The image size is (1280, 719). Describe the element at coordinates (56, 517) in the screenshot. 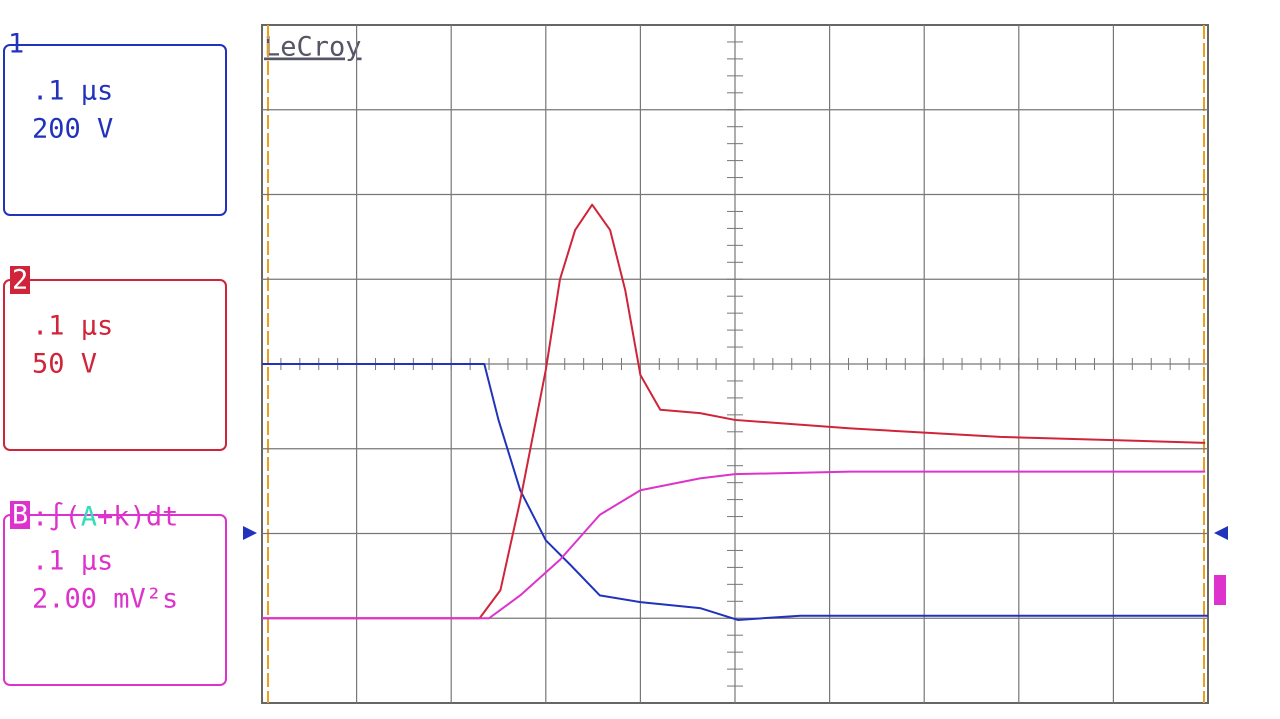

I see `math-formula: :∫(` at that location.